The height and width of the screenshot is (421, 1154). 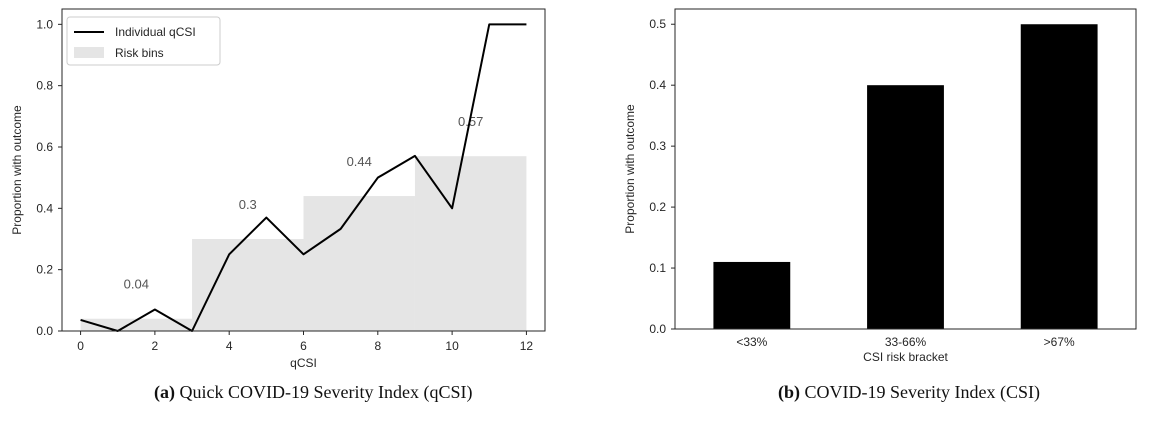 I want to click on x-tick-label-b-2: >67%, so click(x=1059, y=342).